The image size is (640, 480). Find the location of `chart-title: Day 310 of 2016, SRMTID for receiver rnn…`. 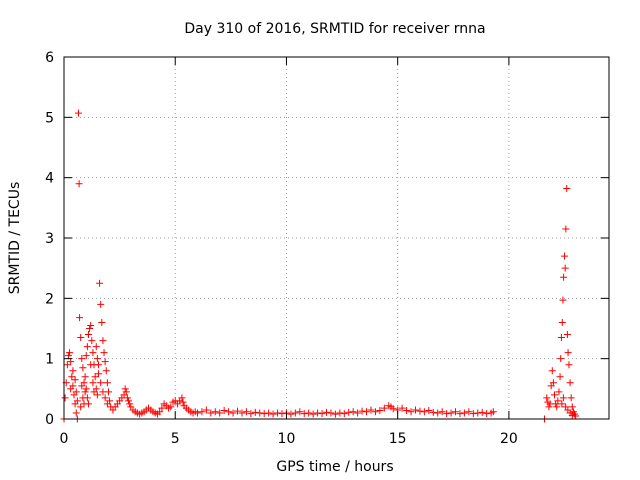

chart-title: Day 310 of 2016, SRMTID for receiver rnn… is located at coordinates (334, 29).